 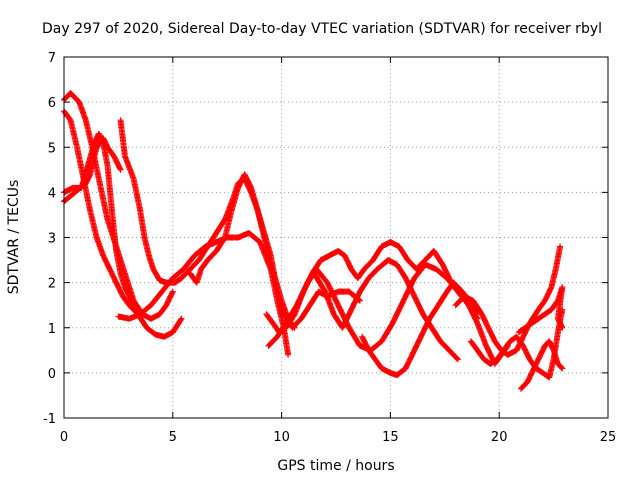 What do you see at coordinates (52, 103) in the screenshot?
I see `y-tick-label: 6` at bounding box center [52, 103].